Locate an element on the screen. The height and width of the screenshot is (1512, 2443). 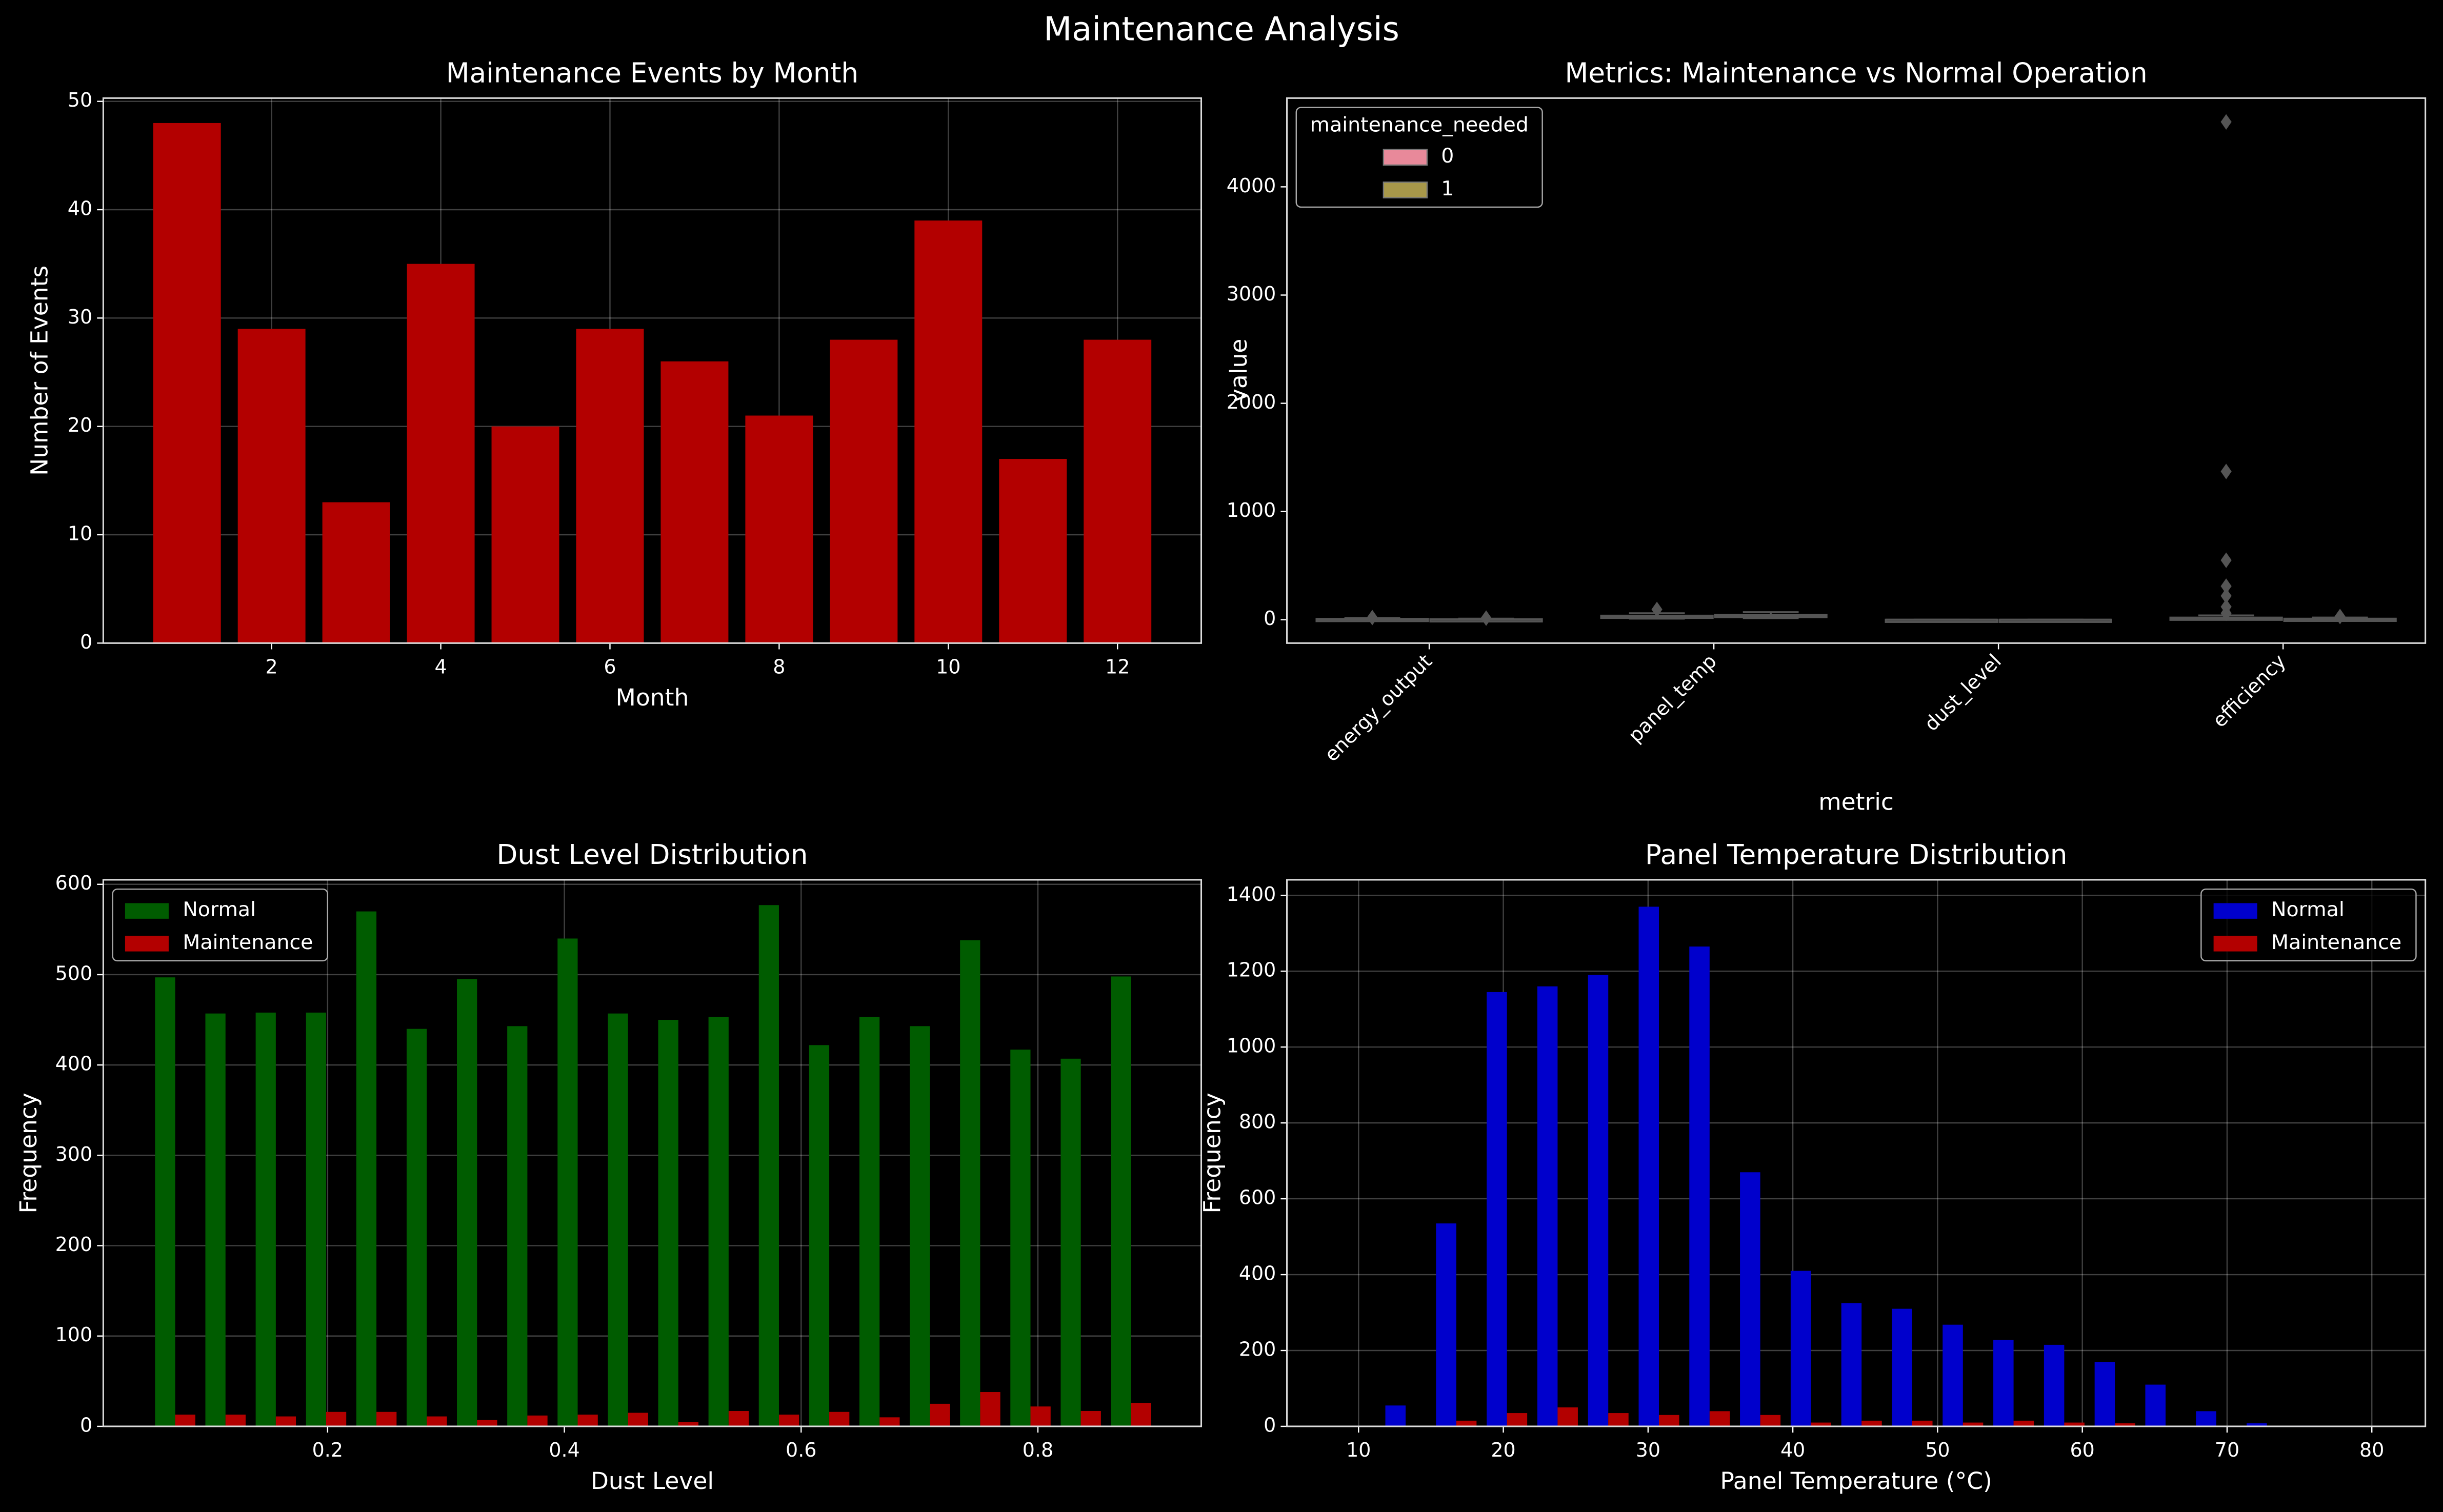
y-tick-label: 3000 is located at coordinates (1252, 294).